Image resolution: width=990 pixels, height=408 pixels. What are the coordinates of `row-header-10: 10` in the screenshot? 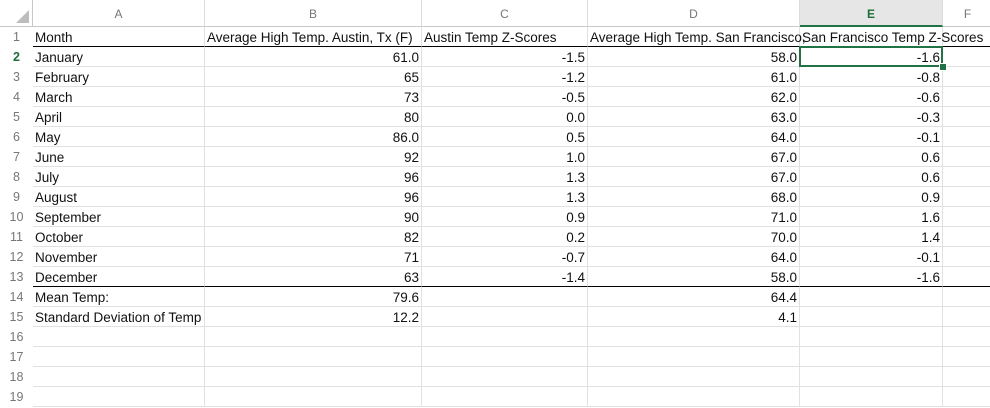 It's located at (16, 217).